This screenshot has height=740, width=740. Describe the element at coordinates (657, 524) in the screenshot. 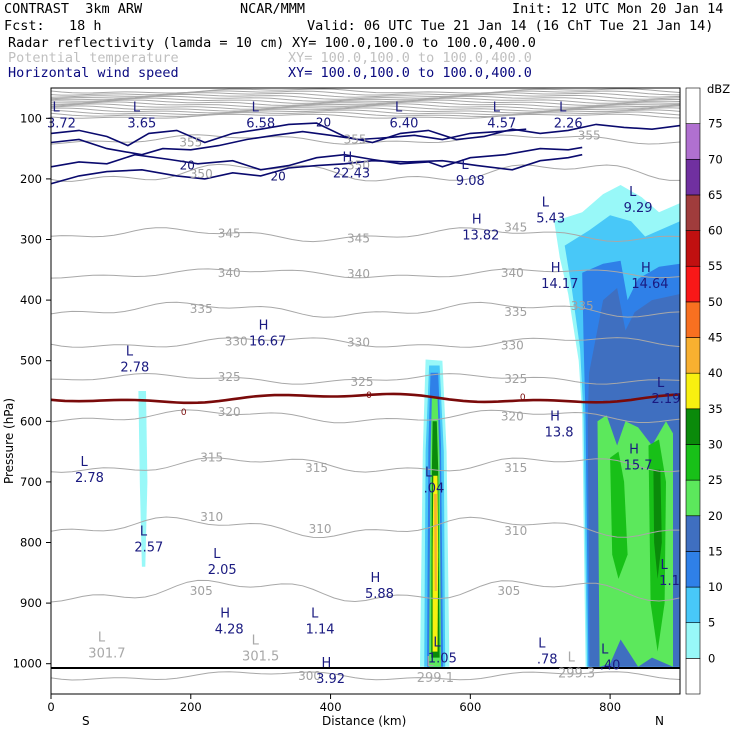

I see `refl-north-35dbz` at that location.